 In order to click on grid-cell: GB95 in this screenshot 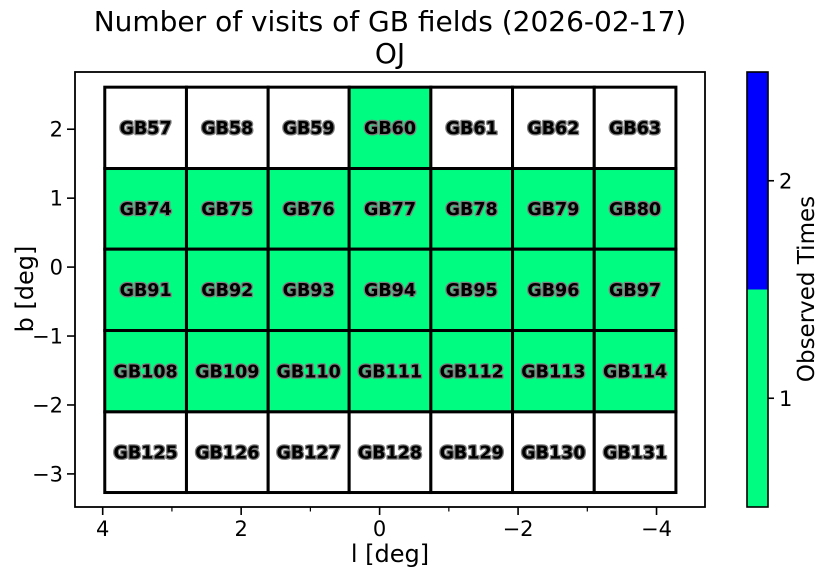, I will do `click(472, 290)`.